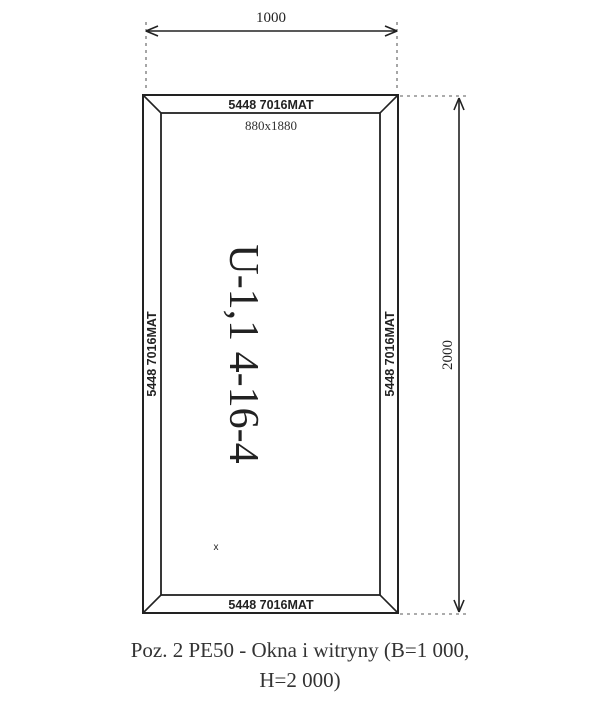 This screenshot has width=600, height=727. What do you see at coordinates (390, 354) in the screenshot?
I see `profile-label-right: 5448 7016MAT` at bounding box center [390, 354].